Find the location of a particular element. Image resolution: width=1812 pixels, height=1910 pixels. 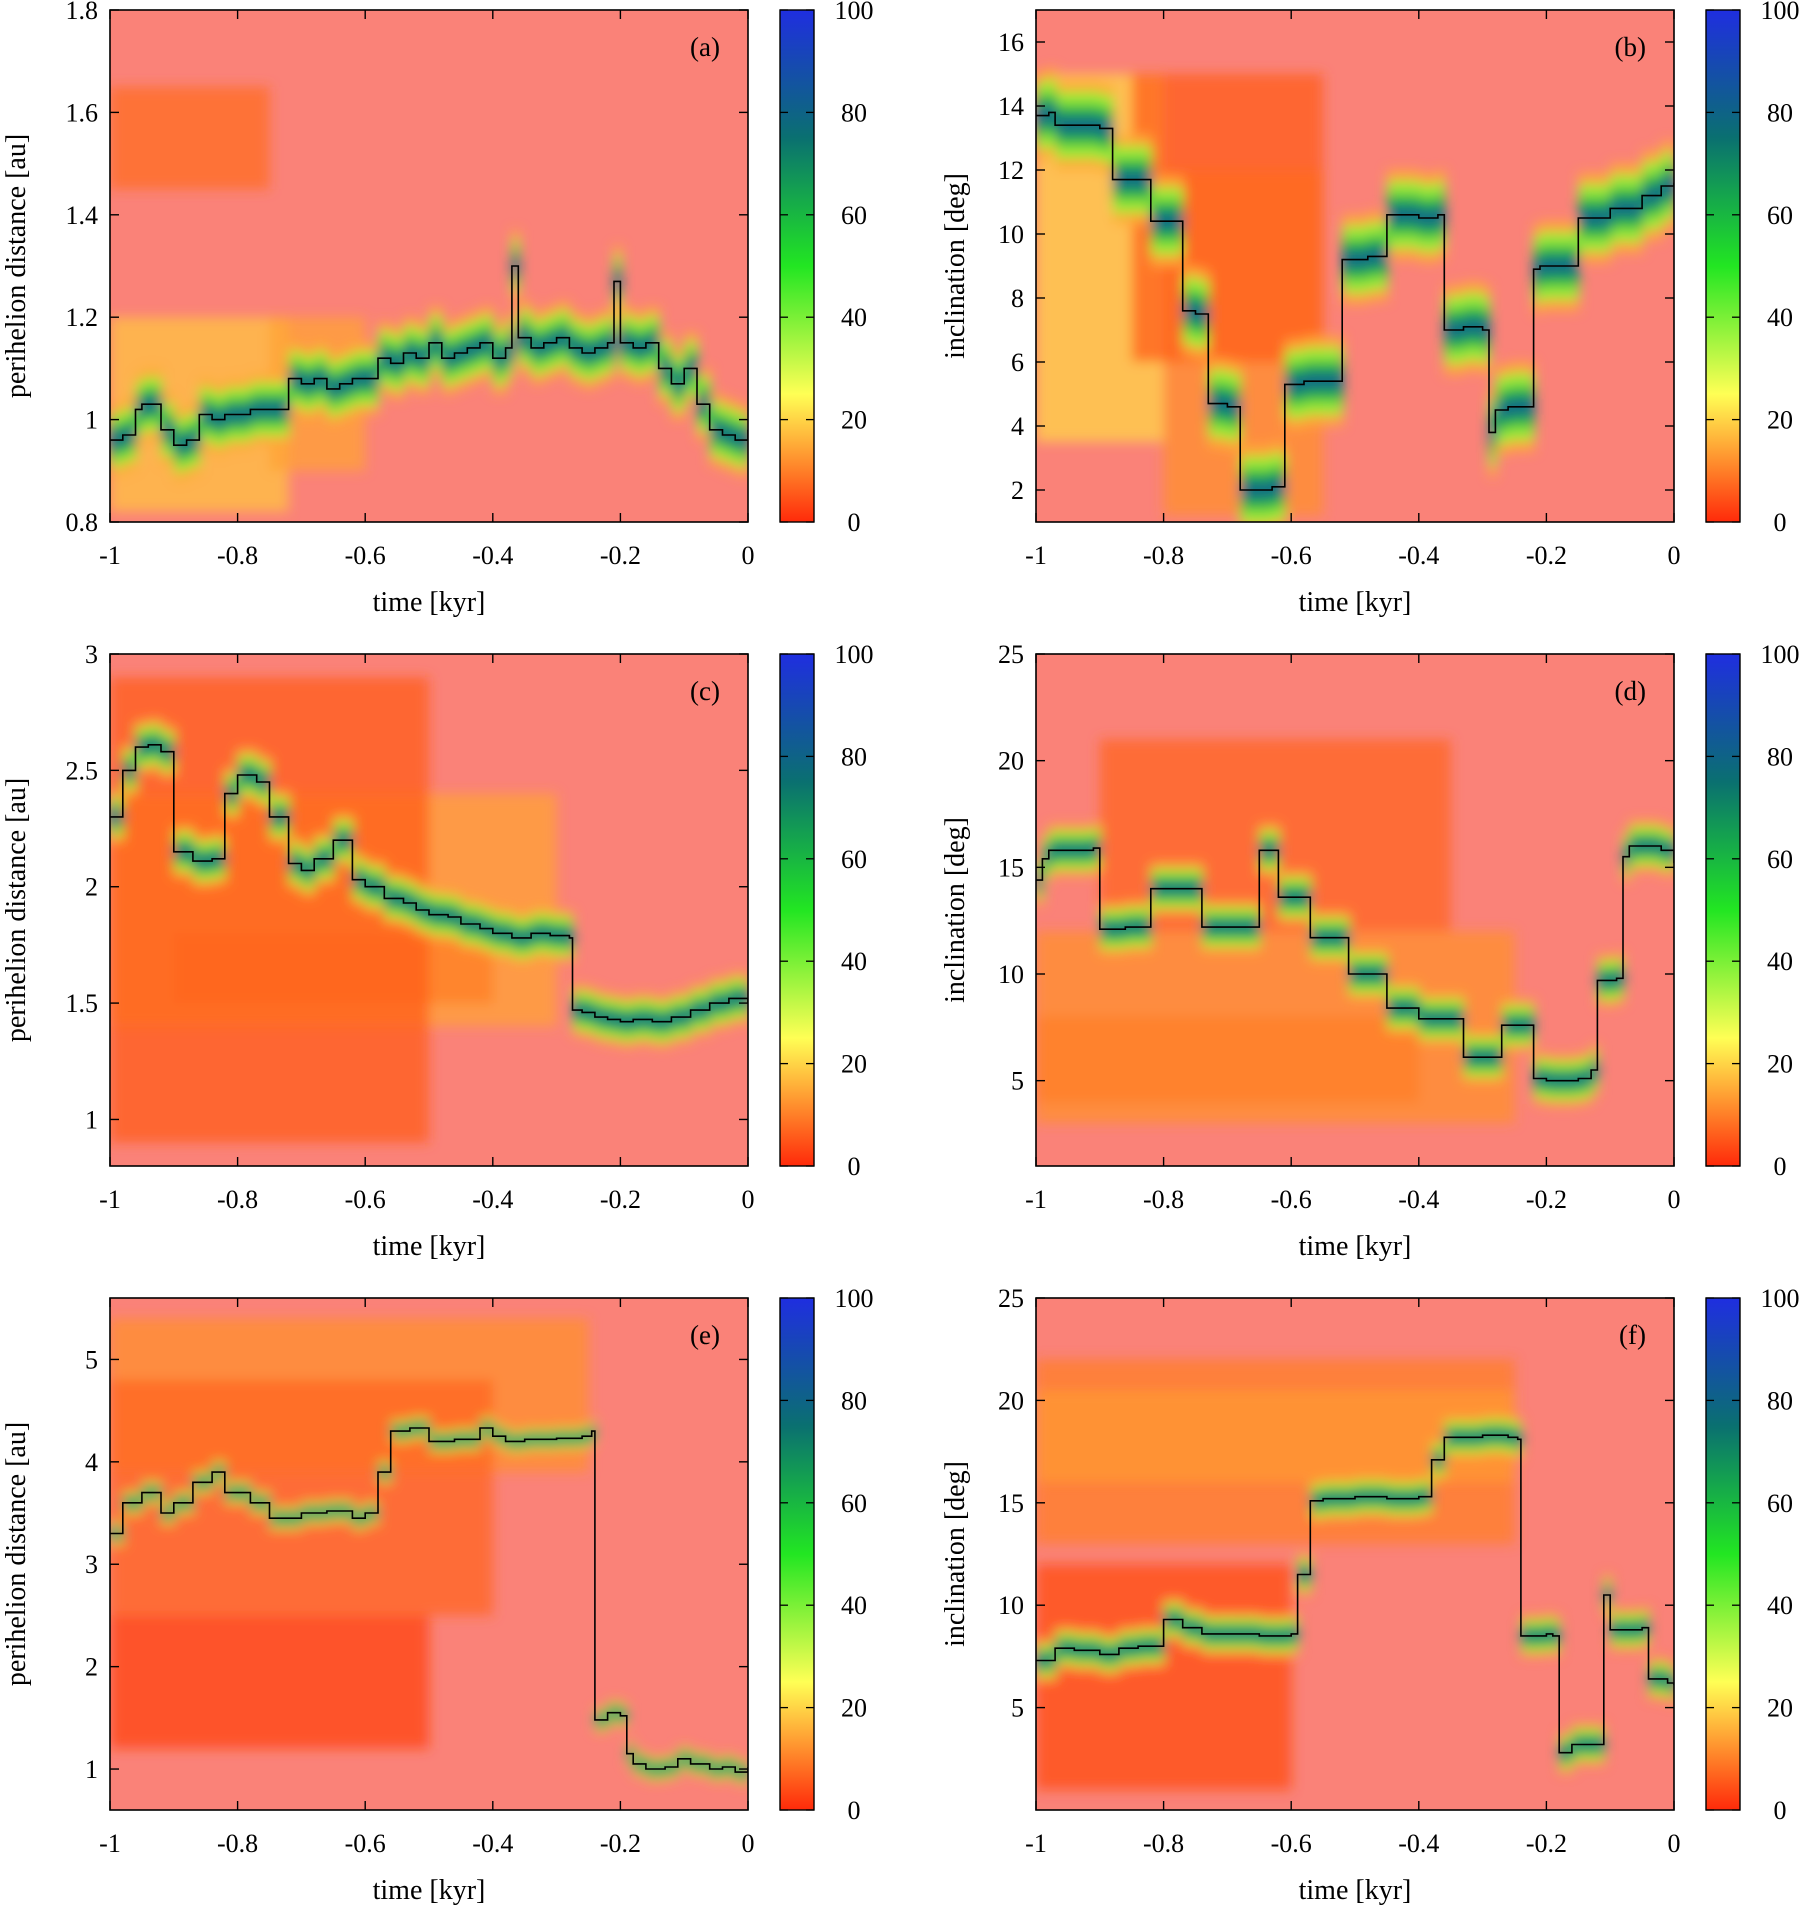

y-tick-label: 8 is located at coordinates (1017, 298).